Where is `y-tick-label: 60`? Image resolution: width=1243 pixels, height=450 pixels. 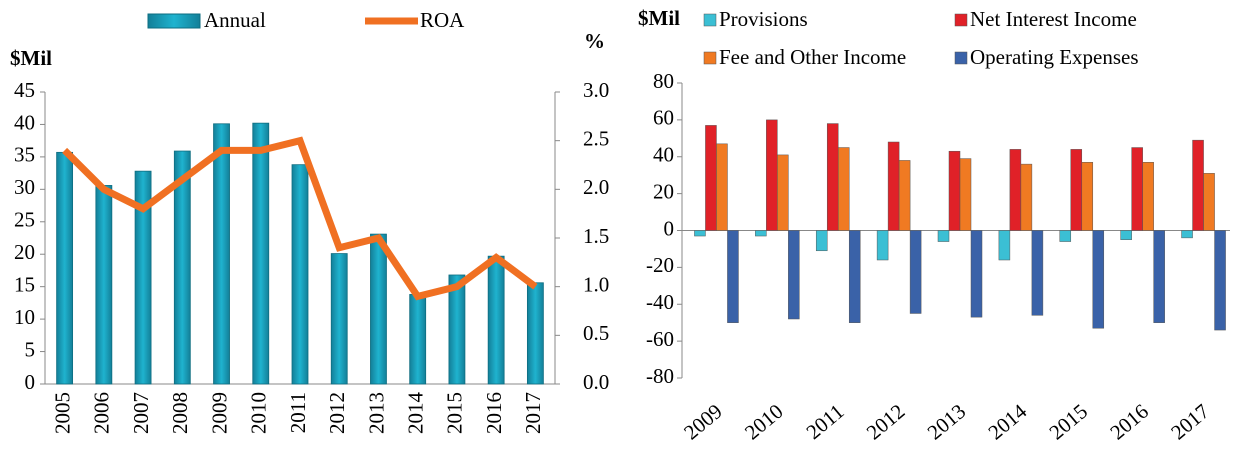 y-tick-label: 60 is located at coordinates (663, 118).